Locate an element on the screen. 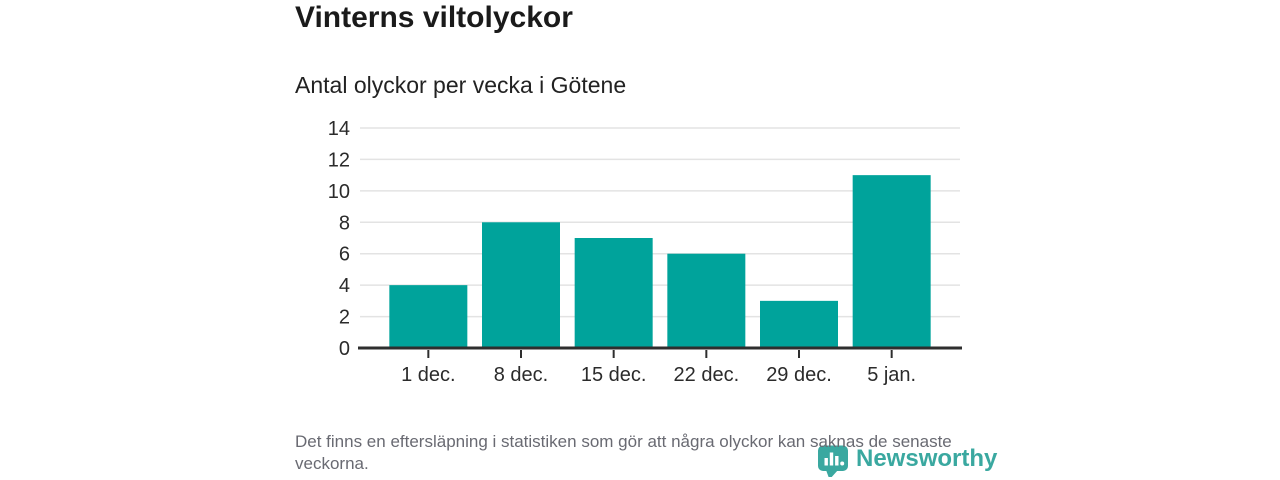 Image resolution: width=1280 pixels, height=480 pixels. chart-subtitle: Antal olyckor per vecka i Götene is located at coordinates (461, 85).